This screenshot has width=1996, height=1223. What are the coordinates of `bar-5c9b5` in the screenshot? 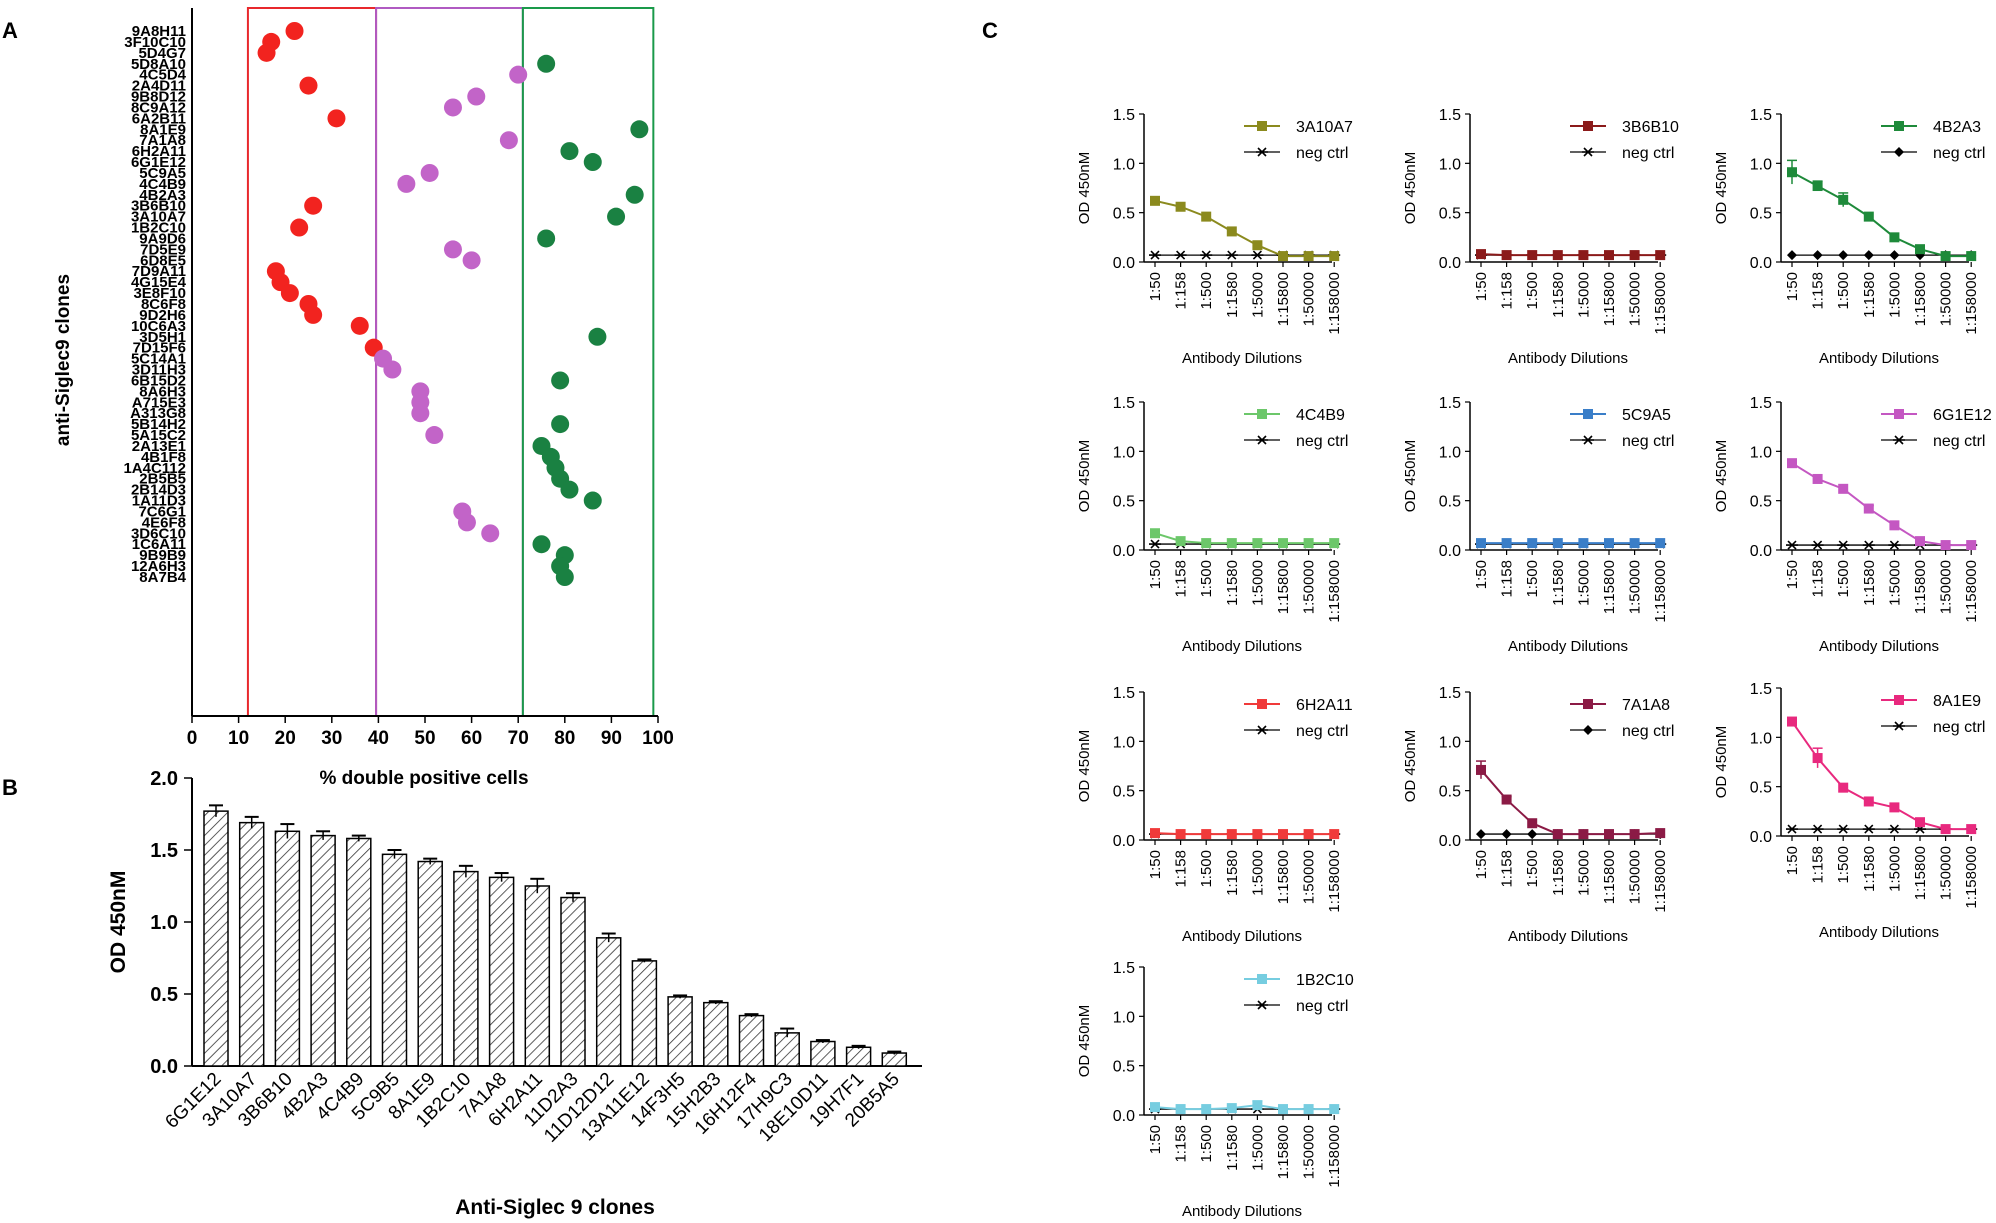 It's located at (394, 960).